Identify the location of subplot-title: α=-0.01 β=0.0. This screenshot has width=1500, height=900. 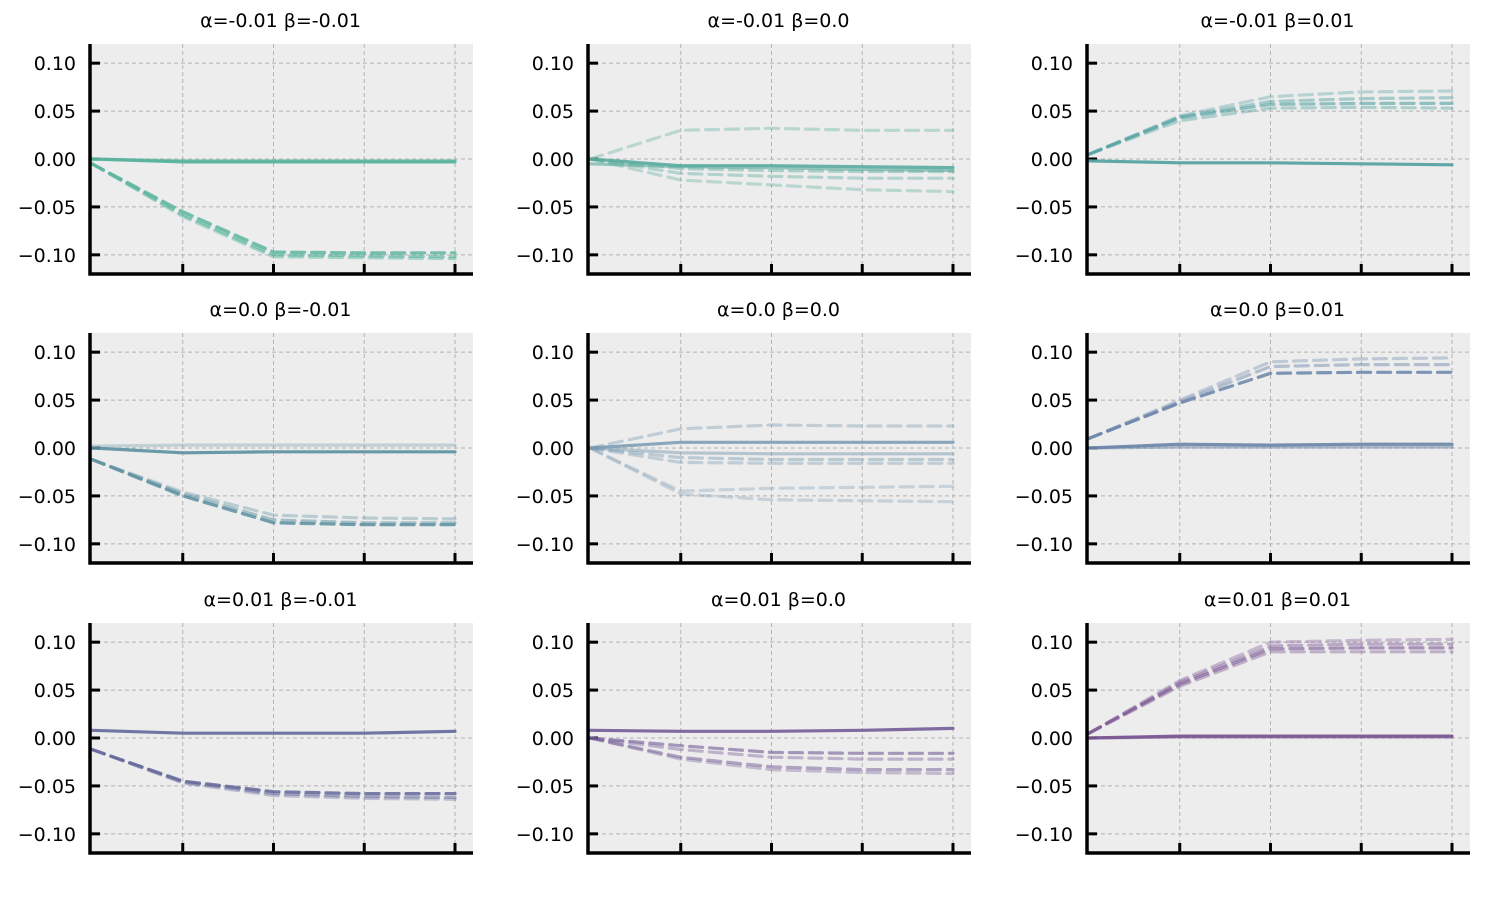
(779, 21).